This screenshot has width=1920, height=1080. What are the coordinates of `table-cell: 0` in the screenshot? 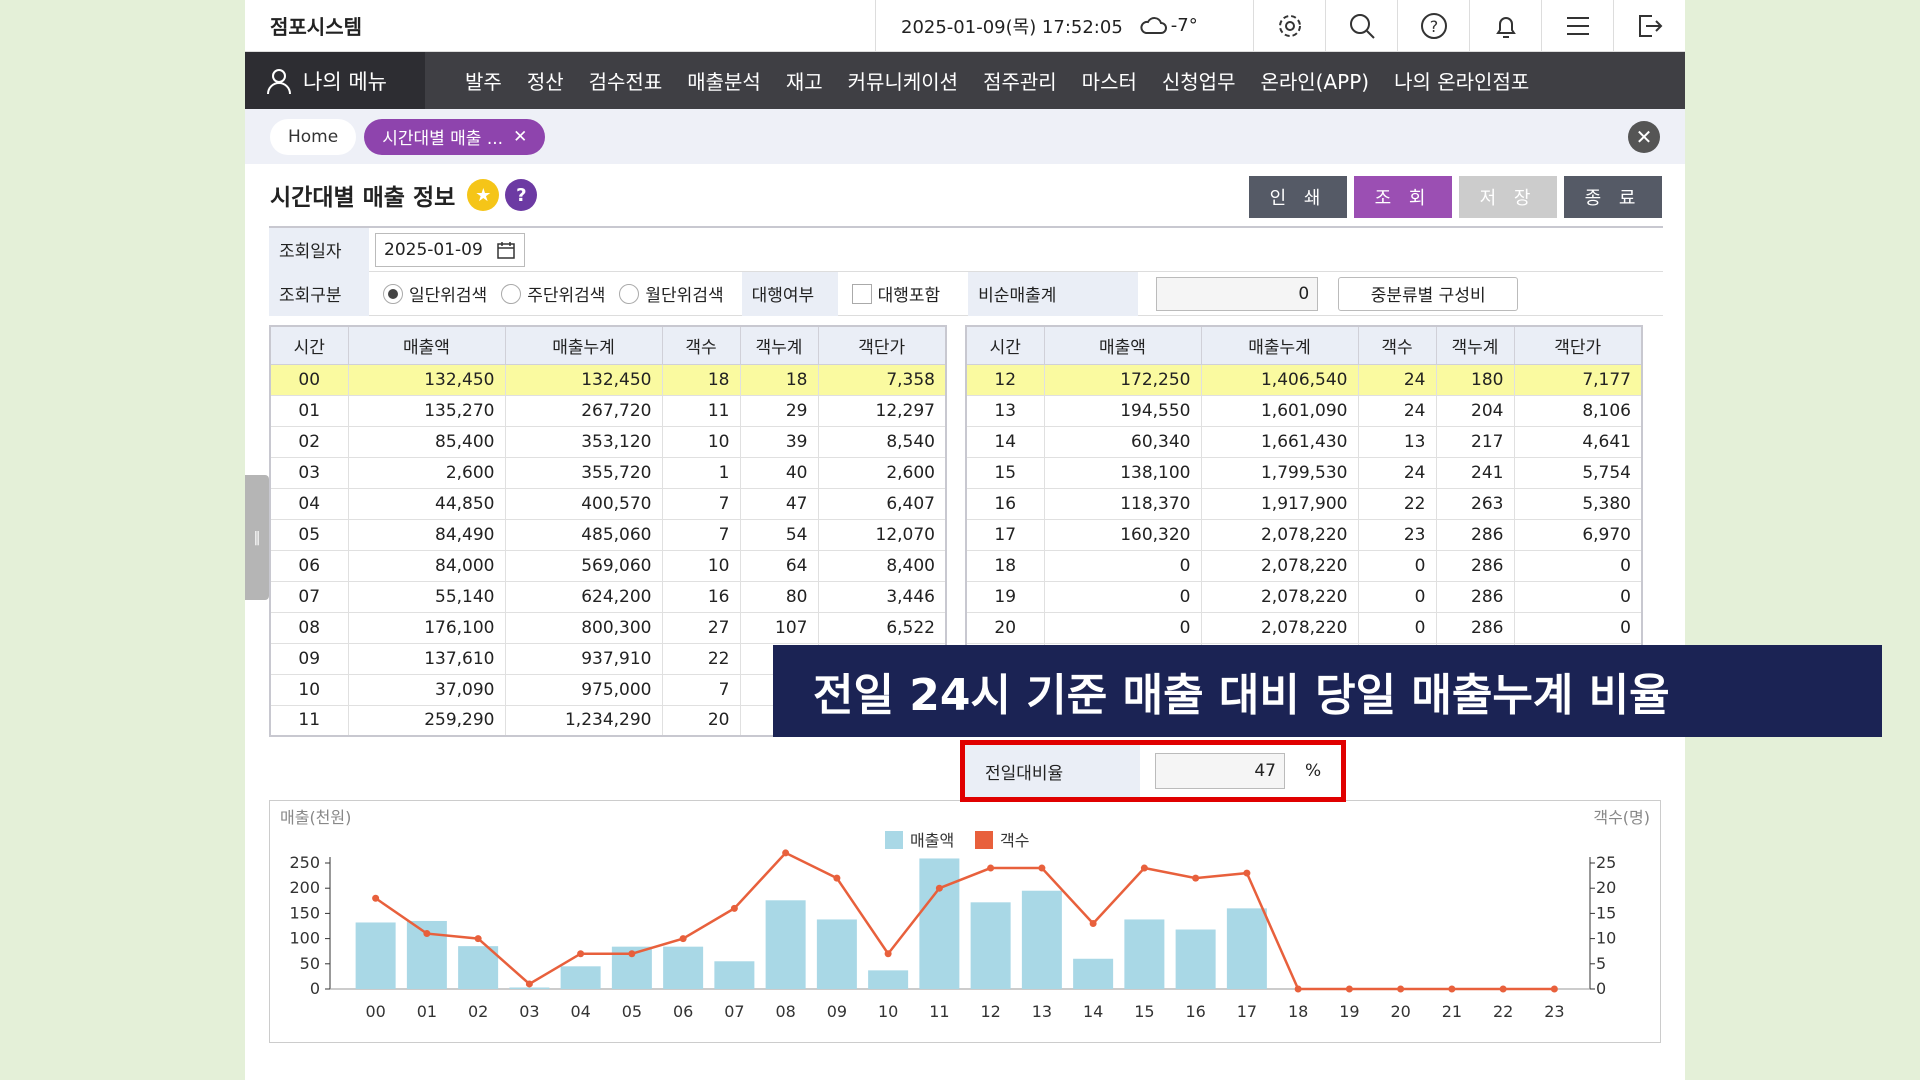 It's located at (1397, 596).